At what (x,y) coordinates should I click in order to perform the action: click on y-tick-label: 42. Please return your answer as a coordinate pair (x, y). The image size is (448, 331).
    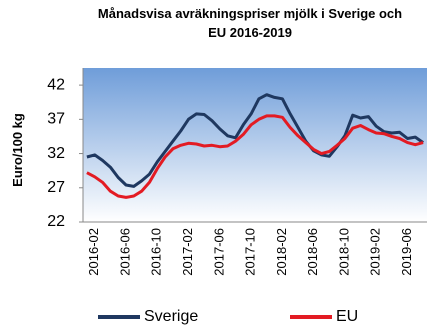
    Looking at the image, I should click on (56, 84).